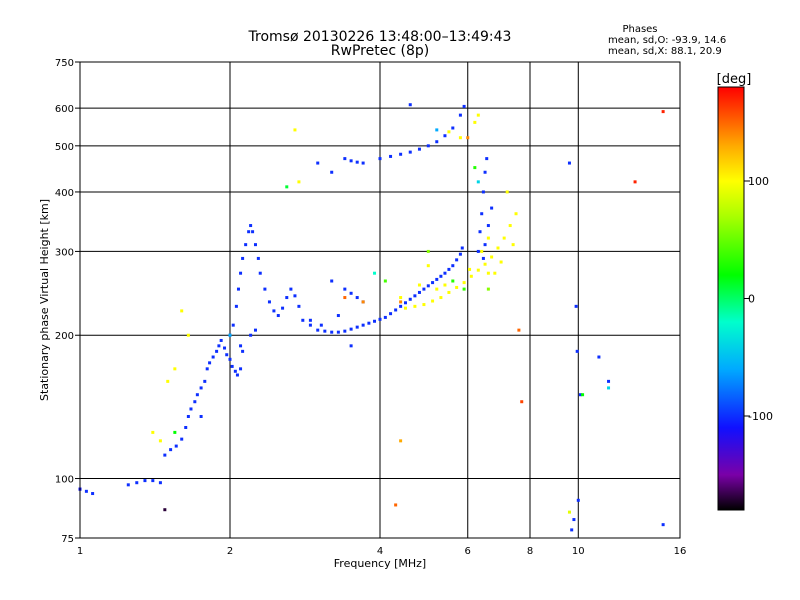  I want to click on phases-line-x: mean, sd,X: 88.1, 20.9, so click(665, 51).